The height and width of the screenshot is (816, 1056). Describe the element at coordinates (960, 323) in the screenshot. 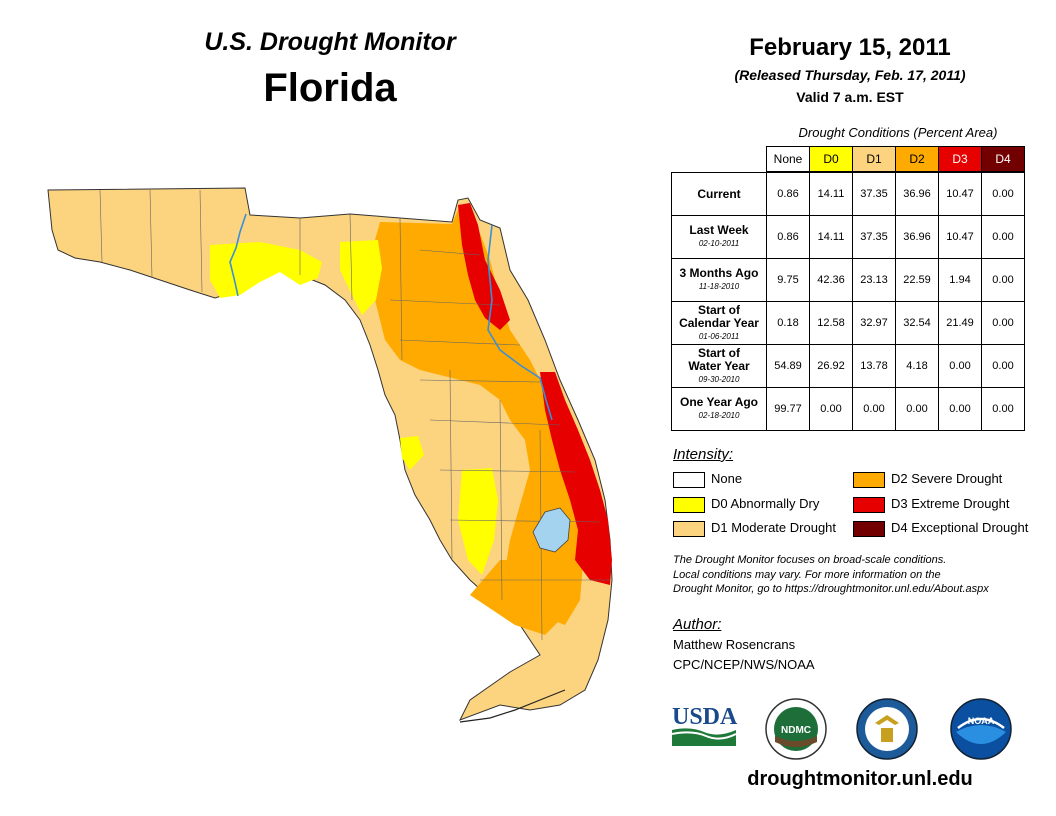

I see `cell: 21.49` at that location.